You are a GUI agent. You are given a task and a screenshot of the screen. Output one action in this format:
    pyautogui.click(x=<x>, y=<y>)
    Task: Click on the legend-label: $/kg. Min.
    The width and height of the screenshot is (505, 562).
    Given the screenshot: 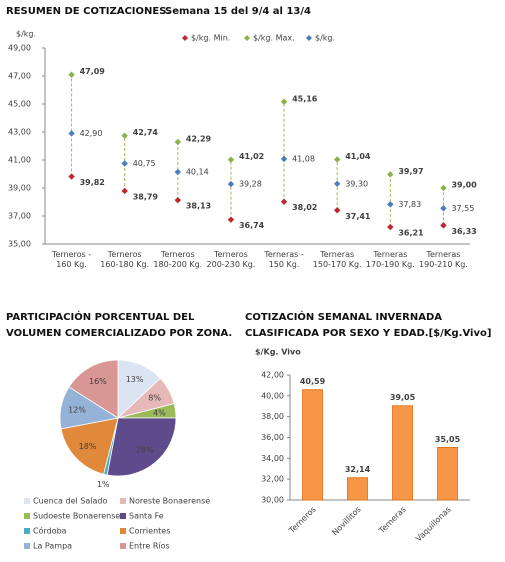 What is the action you would take?
    pyautogui.click(x=210, y=38)
    